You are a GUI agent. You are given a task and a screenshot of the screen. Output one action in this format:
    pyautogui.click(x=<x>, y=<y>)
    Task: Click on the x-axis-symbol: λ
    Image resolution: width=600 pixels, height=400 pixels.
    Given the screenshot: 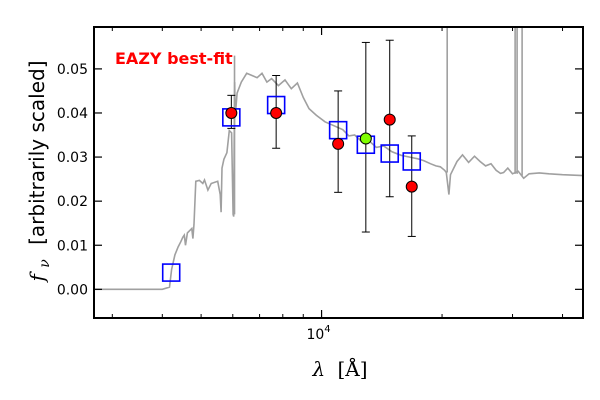 What is the action you would take?
    pyautogui.click(x=318, y=369)
    